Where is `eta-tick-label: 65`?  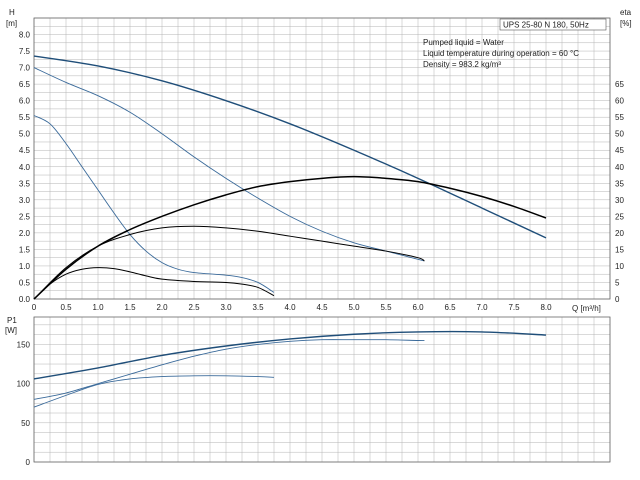 eta-tick-label: 65 is located at coordinates (619, 84).